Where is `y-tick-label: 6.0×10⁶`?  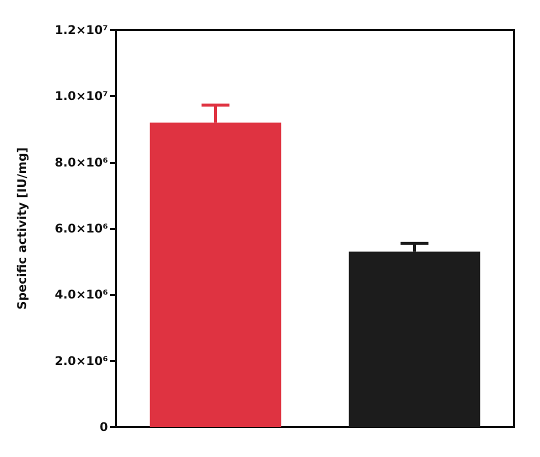 y-tick-label: 6.0×10⁶ is located at coordinates (81, 229).